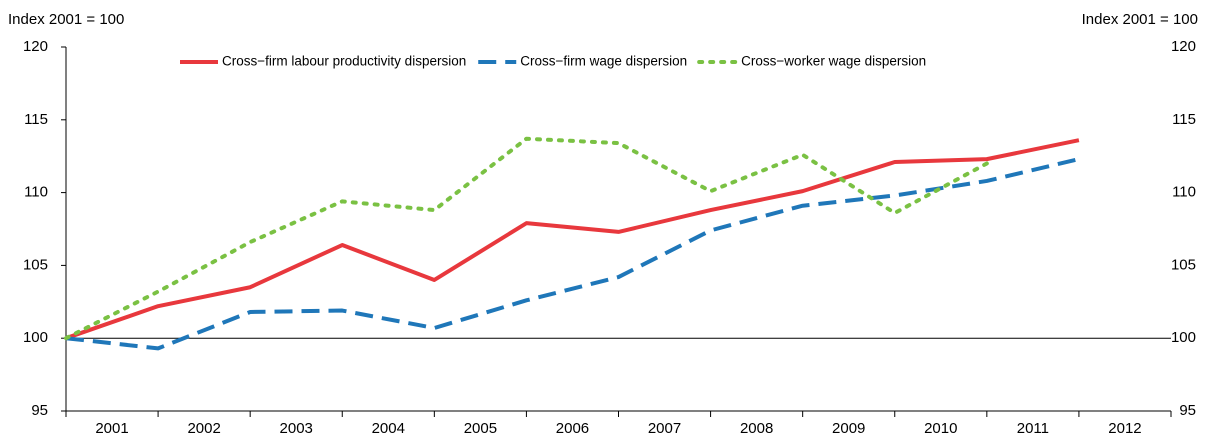 Image resolution: width=1206 pixels, height=437 pixels. I want to click on x-tick-label: 2011, so click(1033, 428).